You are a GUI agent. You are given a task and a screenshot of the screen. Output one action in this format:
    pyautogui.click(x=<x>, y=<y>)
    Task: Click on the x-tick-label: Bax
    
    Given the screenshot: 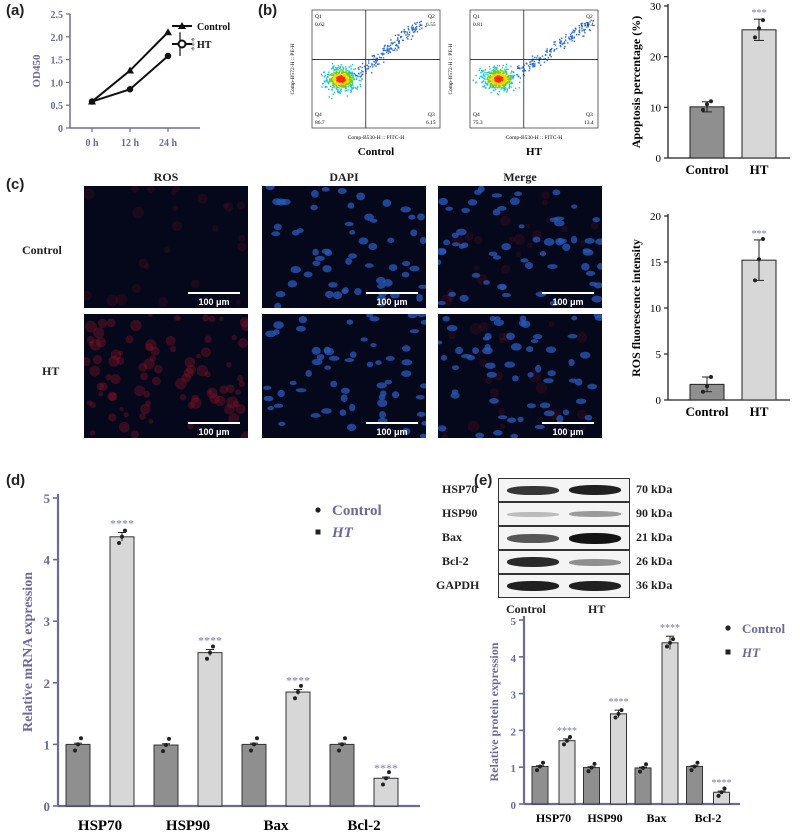 What is the action you would take?
    pyautogui.click(x=656, y=818)
    